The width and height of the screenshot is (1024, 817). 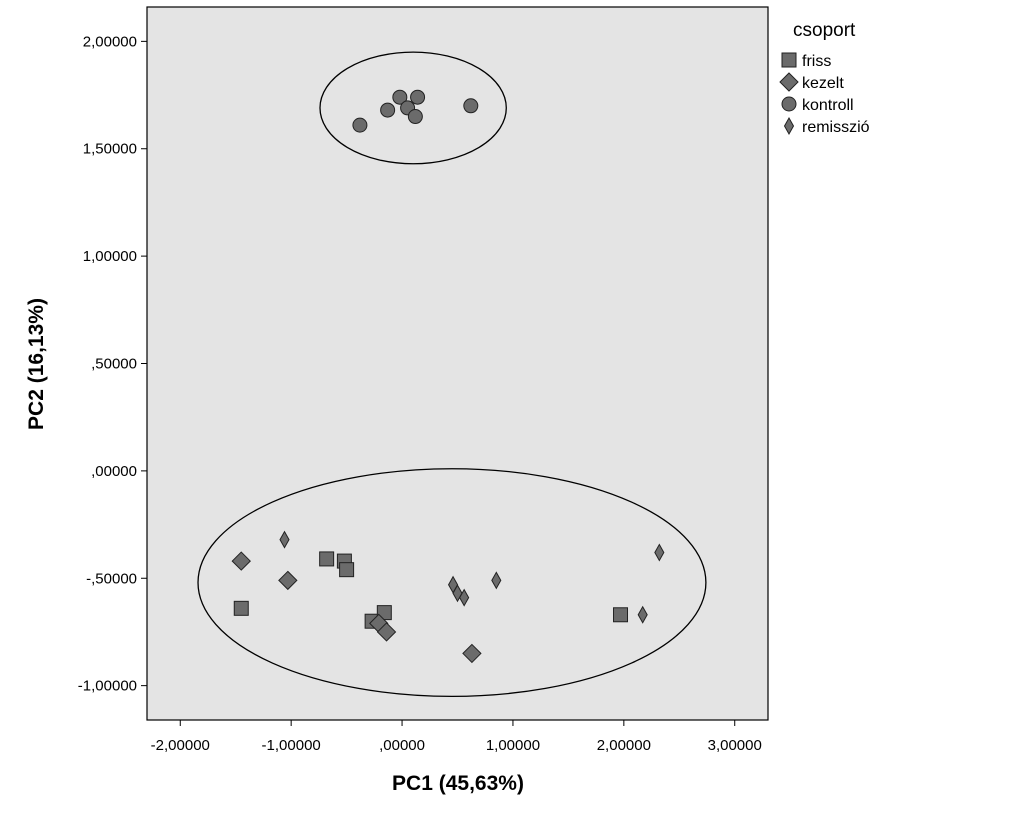 What do you see at coordinates (789, 104) in the screenshot?
I see `legend-circle-icon` at bounding box center [789, 104].